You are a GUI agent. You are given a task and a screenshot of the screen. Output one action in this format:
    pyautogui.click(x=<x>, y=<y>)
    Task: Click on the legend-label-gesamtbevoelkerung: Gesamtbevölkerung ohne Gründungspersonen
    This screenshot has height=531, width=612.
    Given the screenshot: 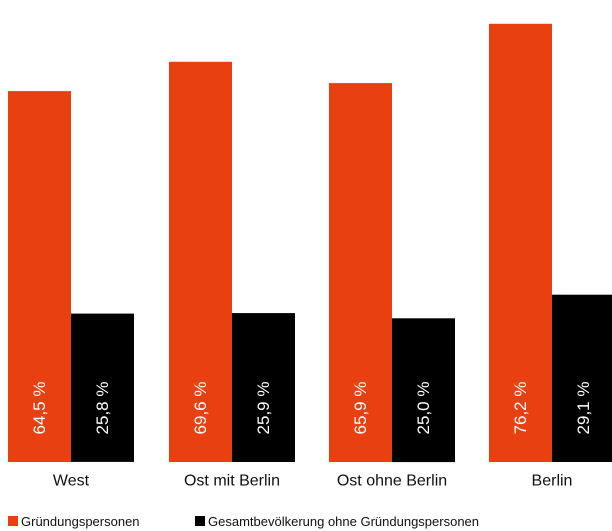 What is the action you would take?
    pyautogui.click(x=344, y=521)
    